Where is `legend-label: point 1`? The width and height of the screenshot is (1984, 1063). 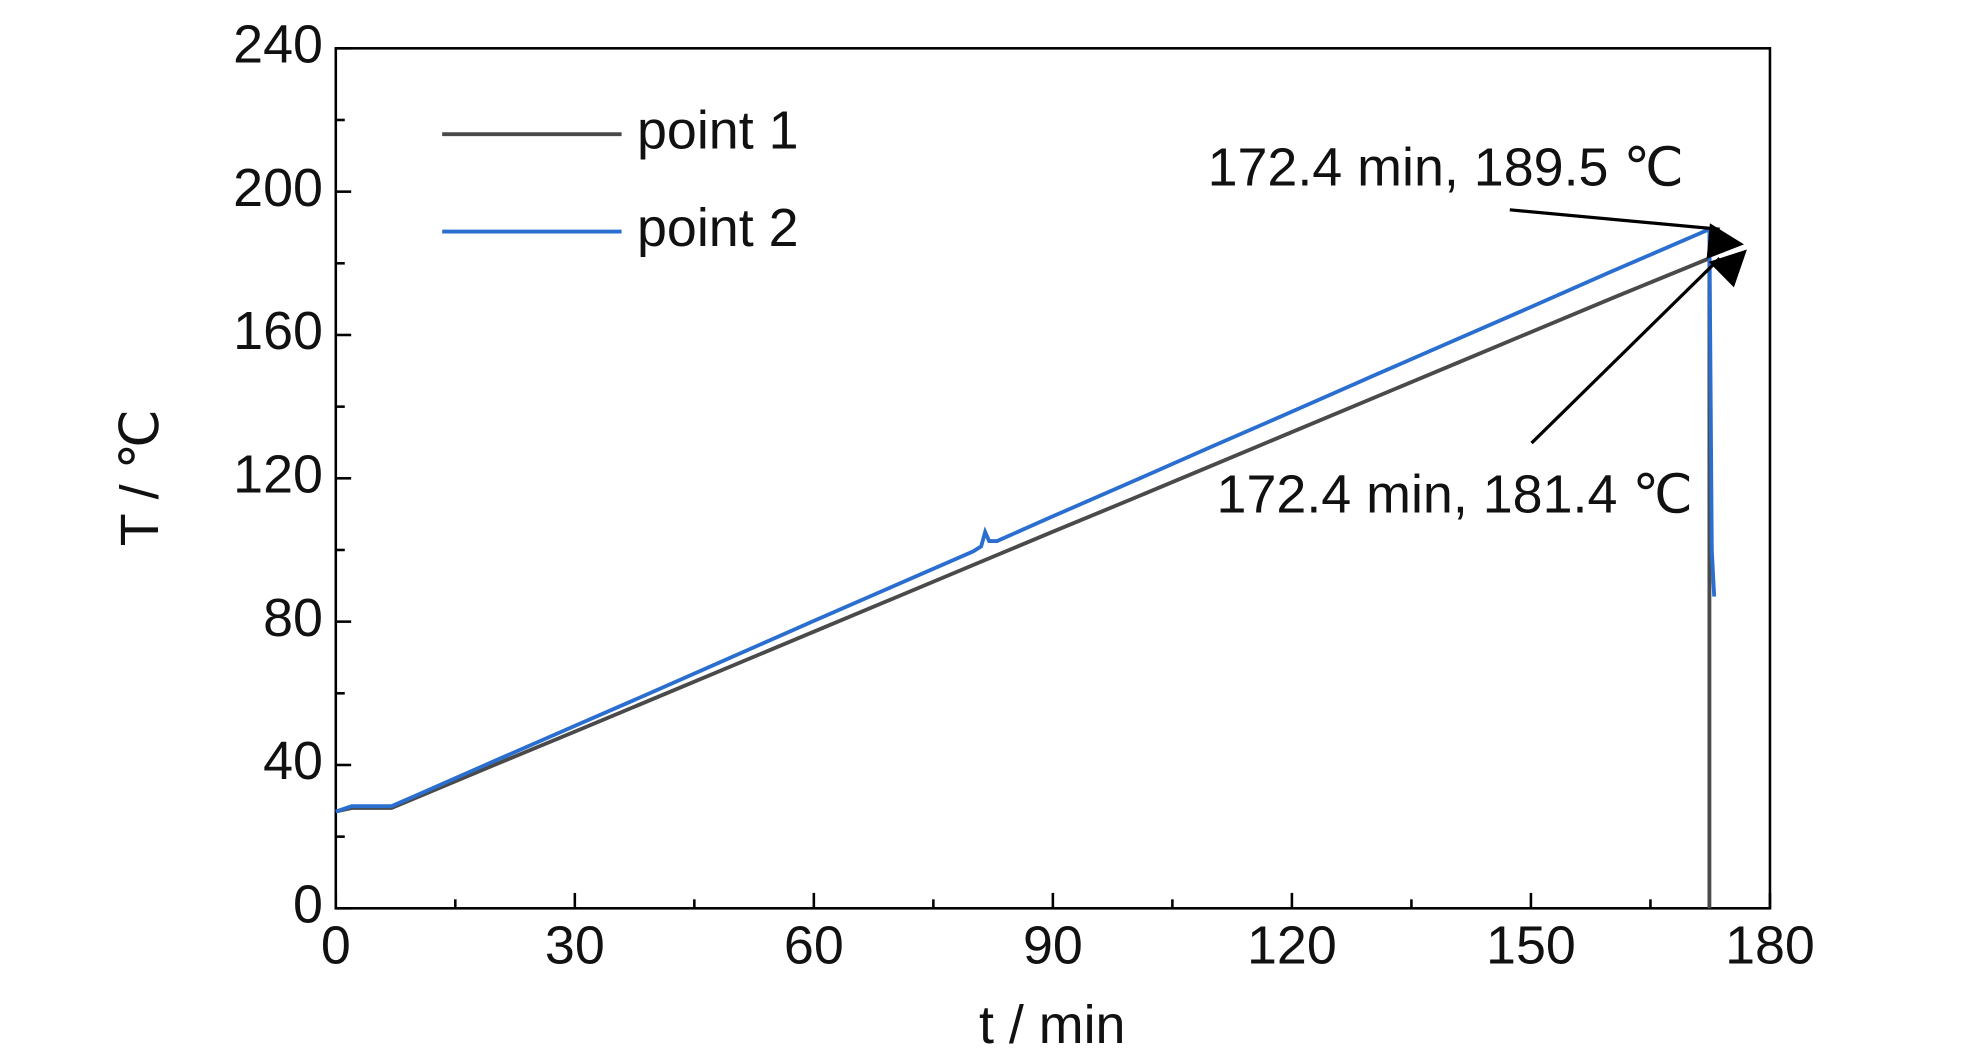 legend-label: point 1 is located at coordinates (718, 130).